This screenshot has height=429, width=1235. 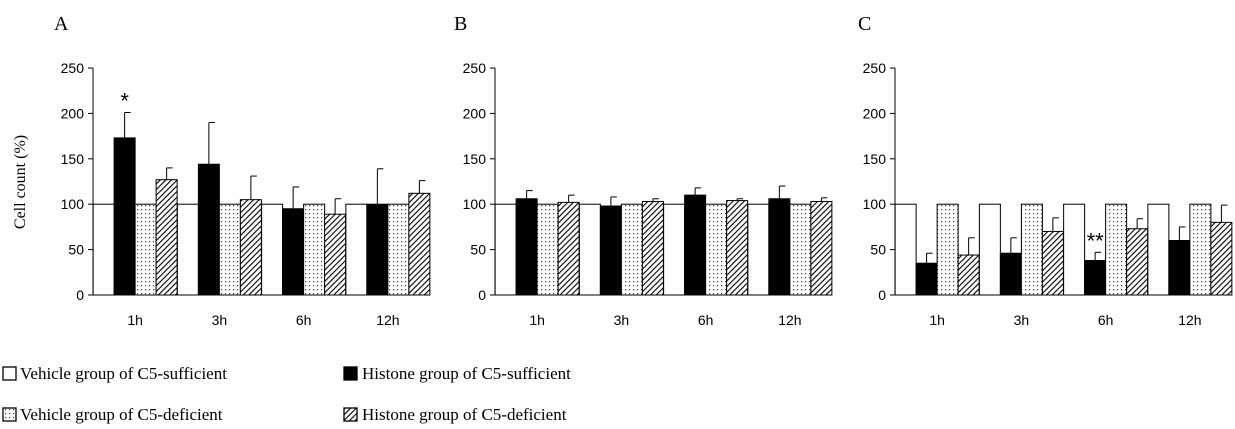 I want to click on legend-item: Vehicle group of C5-deficient, so click(x=112, y=414).